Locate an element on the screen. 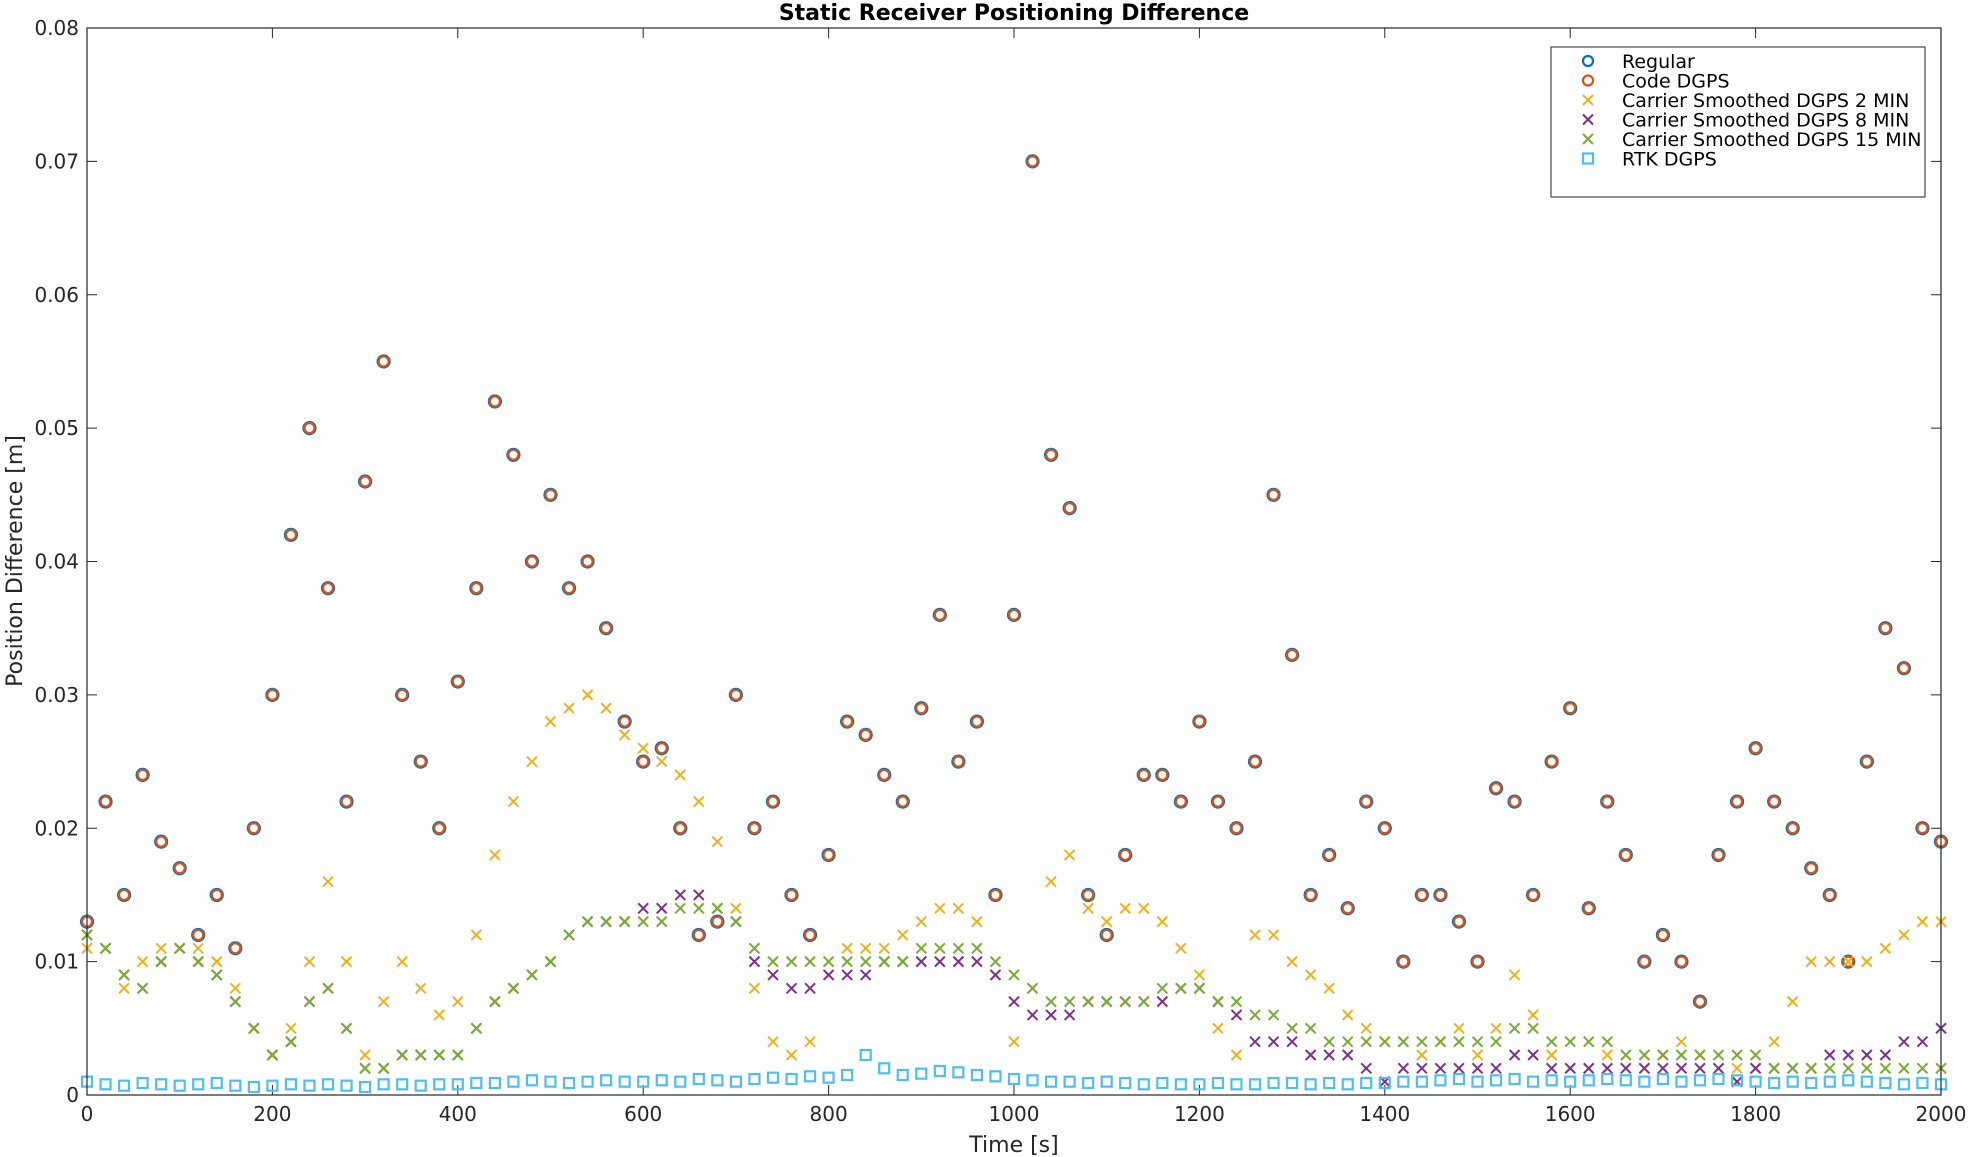 The height and width of the screenshot is (1157, 1969). y-tick-label: 0.08 is located at coordinates (56, 28).